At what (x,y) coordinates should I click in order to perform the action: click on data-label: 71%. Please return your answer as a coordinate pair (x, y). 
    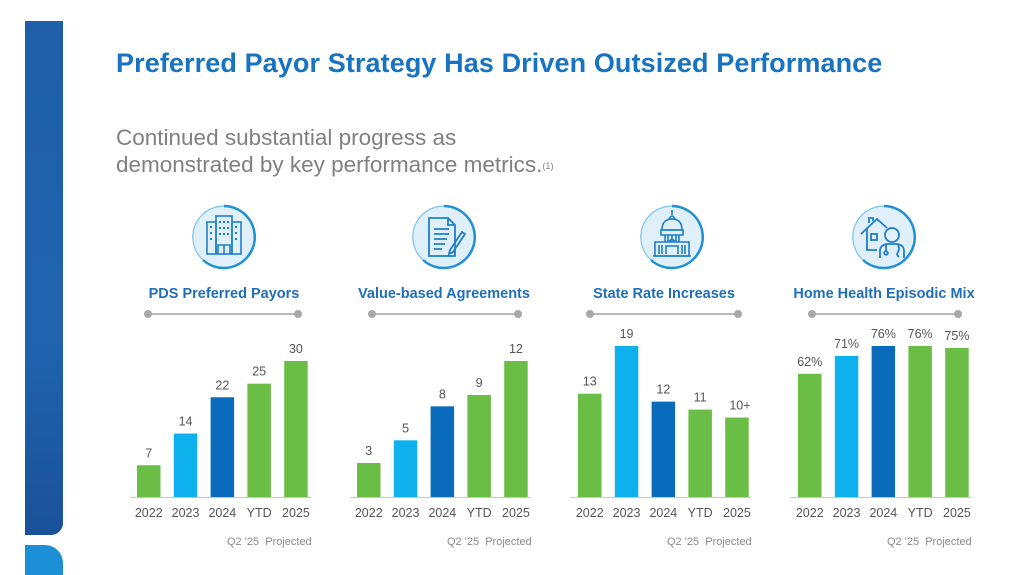
    Looking at the image, I should click on (846, 344).